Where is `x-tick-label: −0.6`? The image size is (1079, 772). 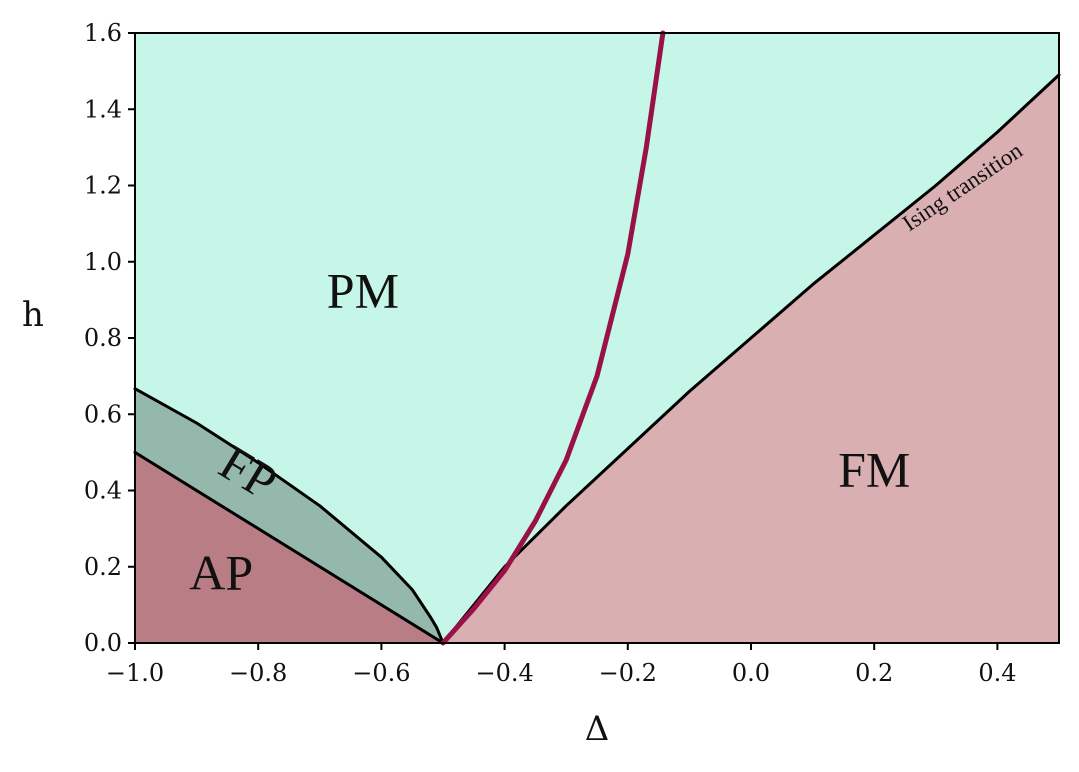
x-tick-label: −0.6 is located at coordinates (381, 673).